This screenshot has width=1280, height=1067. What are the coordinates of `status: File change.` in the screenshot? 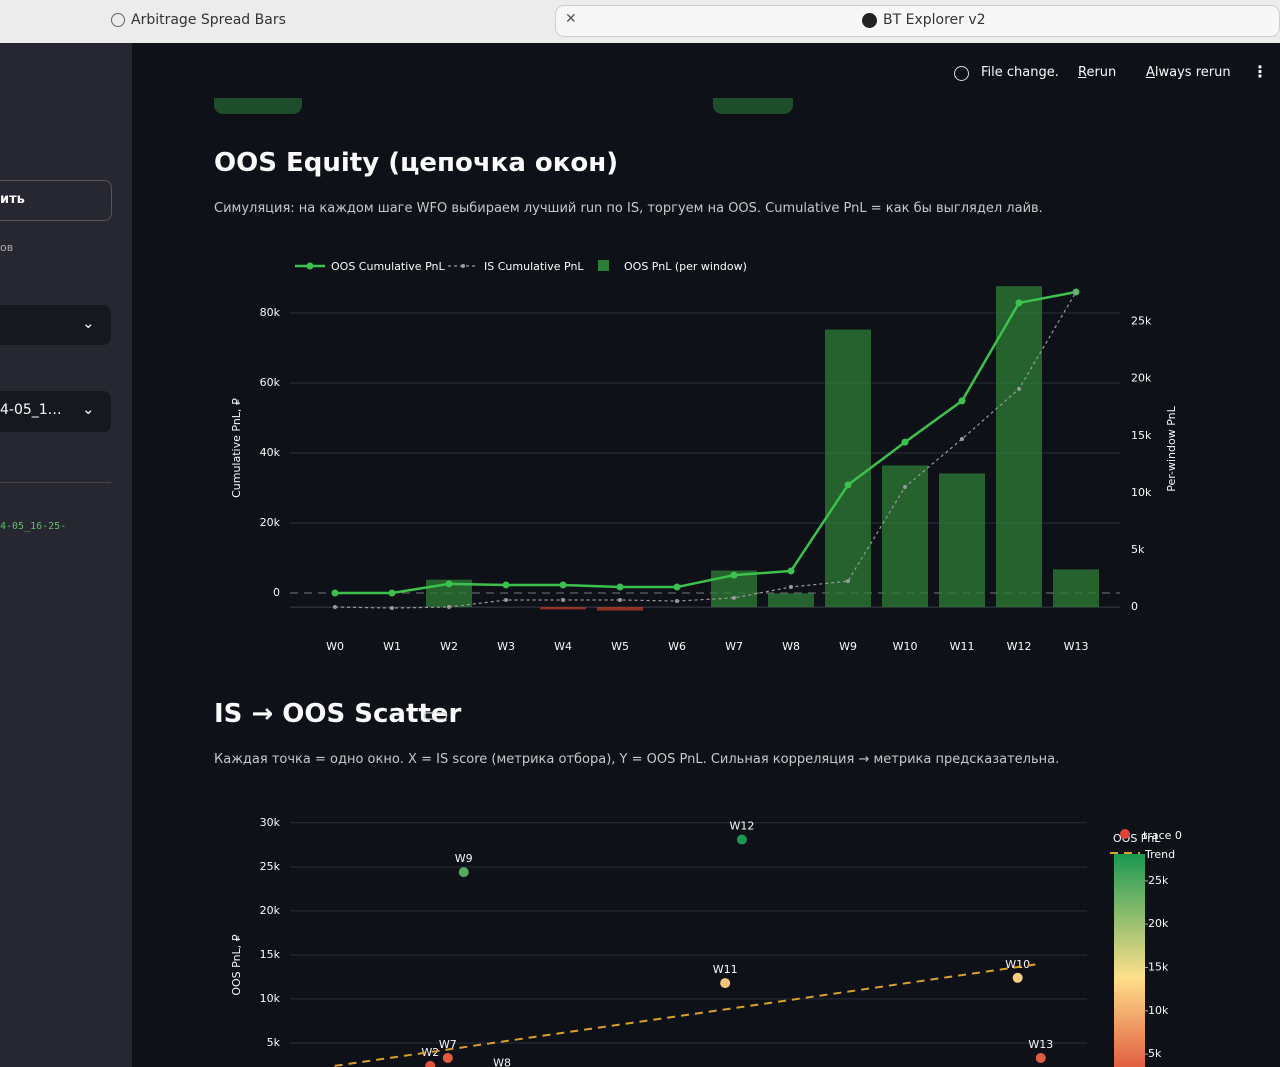 It's located at (1020, 72).